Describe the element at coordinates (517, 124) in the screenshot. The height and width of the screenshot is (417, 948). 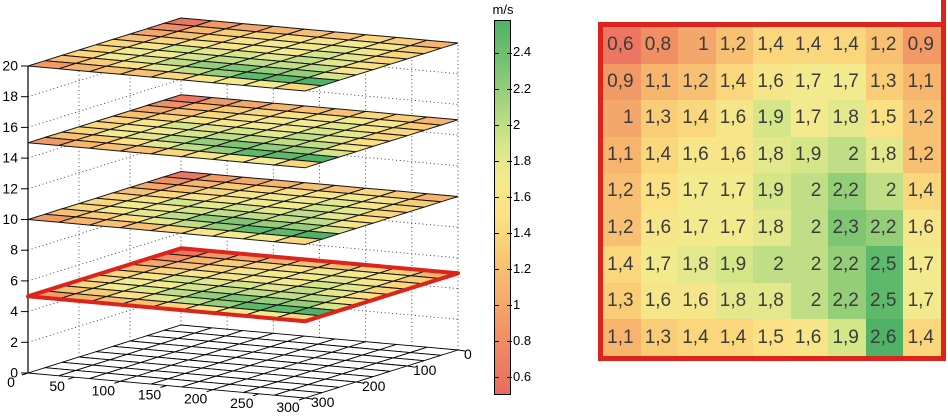
I see `colorbar-tick-label: 2` at that location.